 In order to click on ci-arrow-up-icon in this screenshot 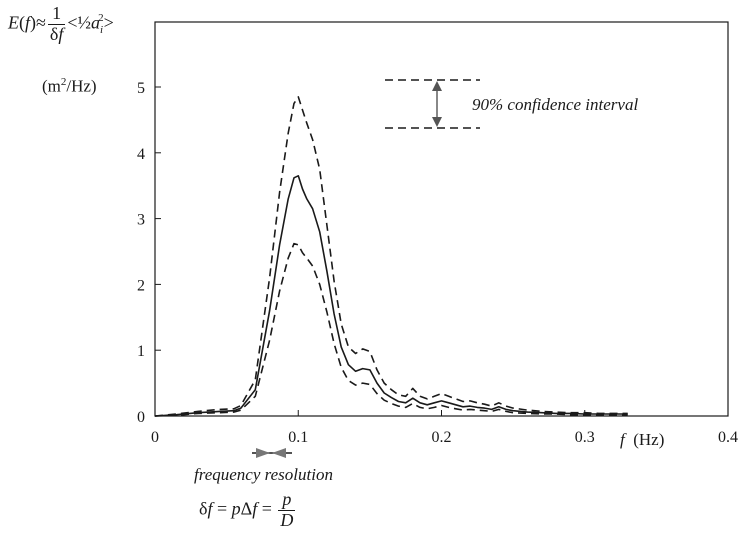, I will do `click(437, 86)`.